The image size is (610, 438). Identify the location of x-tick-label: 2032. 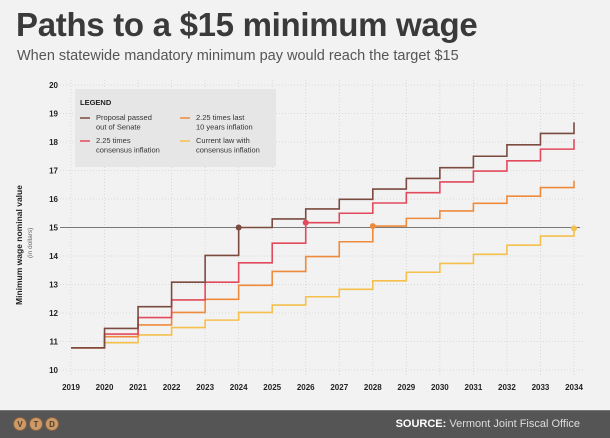
(507, 387).